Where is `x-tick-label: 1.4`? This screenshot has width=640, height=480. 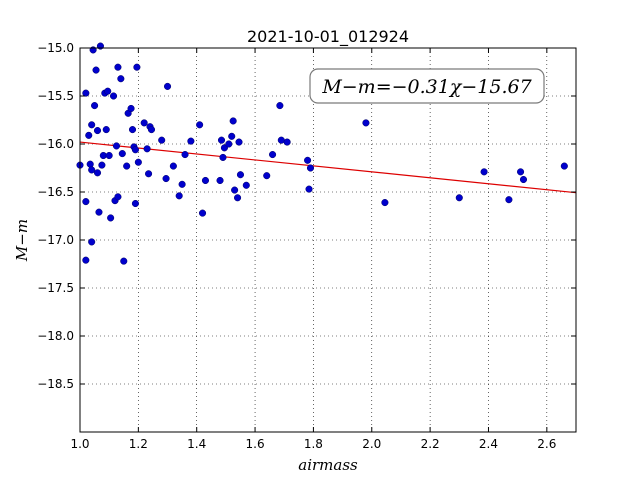
x-tick-label: 1.4 is located at coordinates (196, 444).